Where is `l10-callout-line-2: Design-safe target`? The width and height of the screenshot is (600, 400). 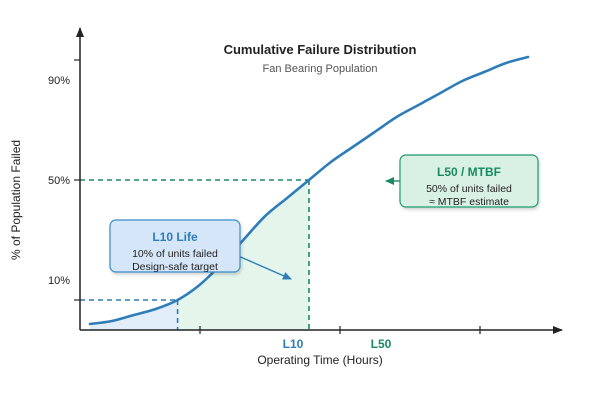
l10-callout-line-2: Design-safe target is located at coordinates (175, 267).